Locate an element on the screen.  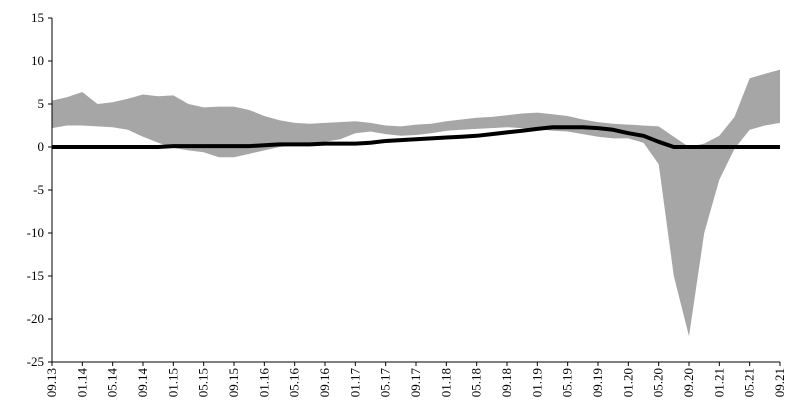
x-tick-label: 01.20 is located at coordinates (627, 382).